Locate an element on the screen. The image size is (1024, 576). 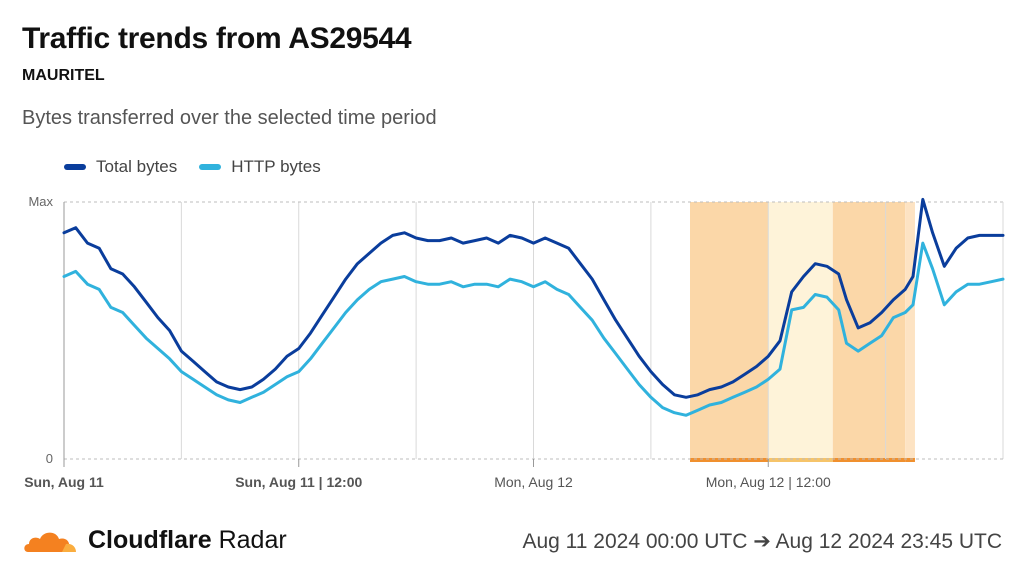
legend: Total bytes HTTP bytes is located at coordinates (203, 167).